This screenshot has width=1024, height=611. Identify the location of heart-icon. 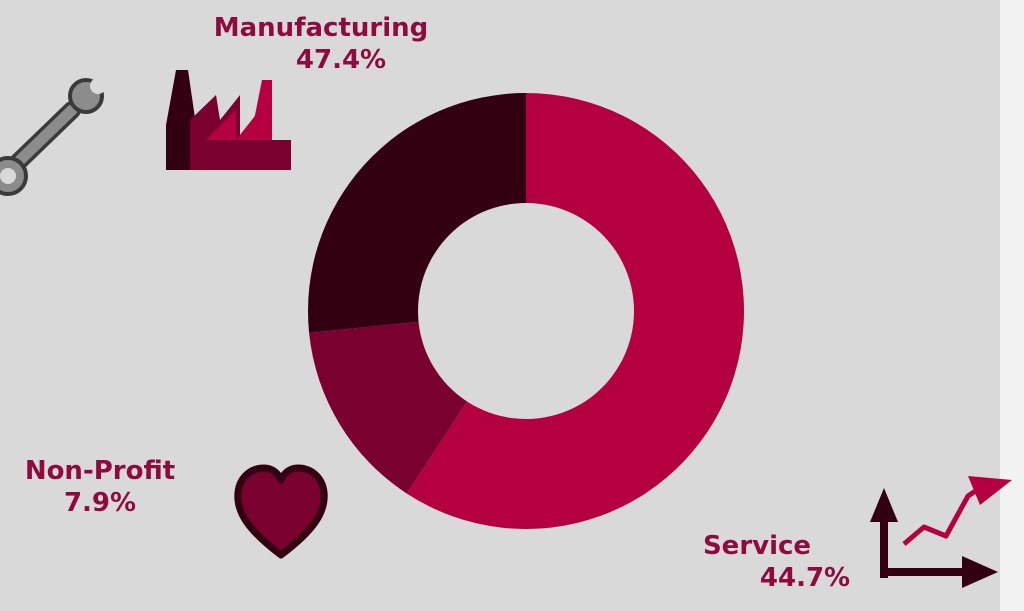
(281, 511).